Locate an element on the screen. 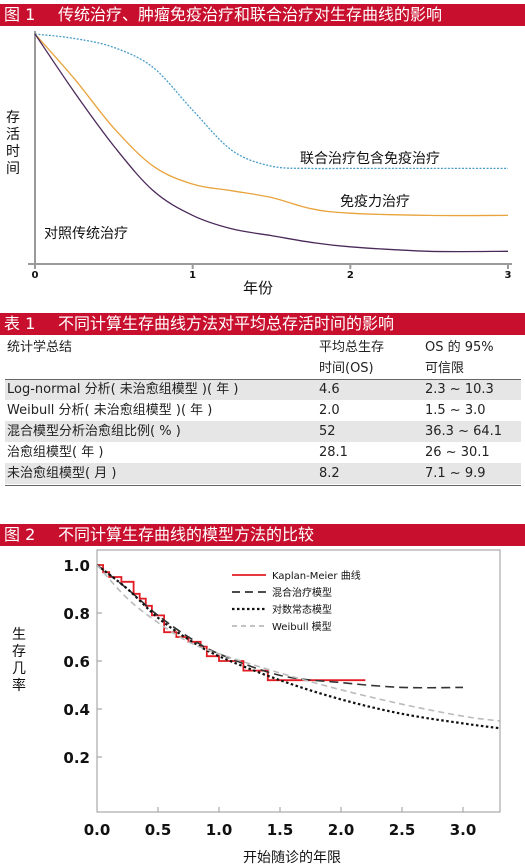  figure2-y-label-char: 生 is located at coordinates (19, 635).